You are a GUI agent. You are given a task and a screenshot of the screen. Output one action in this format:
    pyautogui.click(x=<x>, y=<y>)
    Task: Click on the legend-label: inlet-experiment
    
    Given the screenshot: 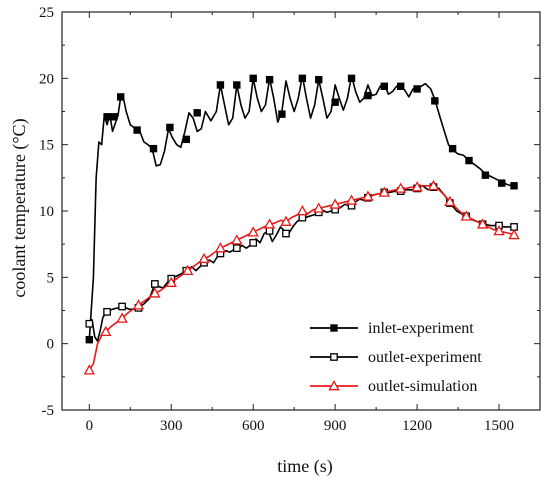 What is the action you would take?
    pyautogui.click(x=421, y=328)
    